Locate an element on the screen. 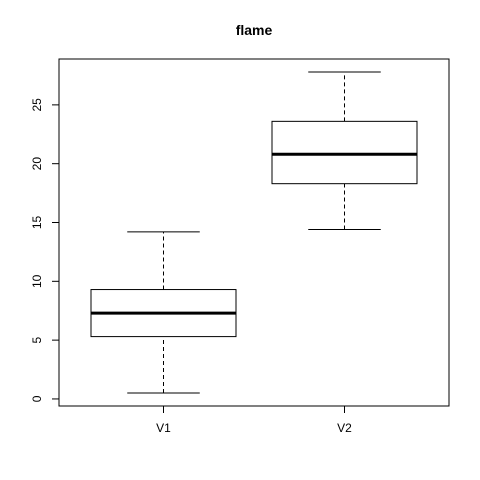  y-tick-label: 20 is located at coordinates (37, 164).